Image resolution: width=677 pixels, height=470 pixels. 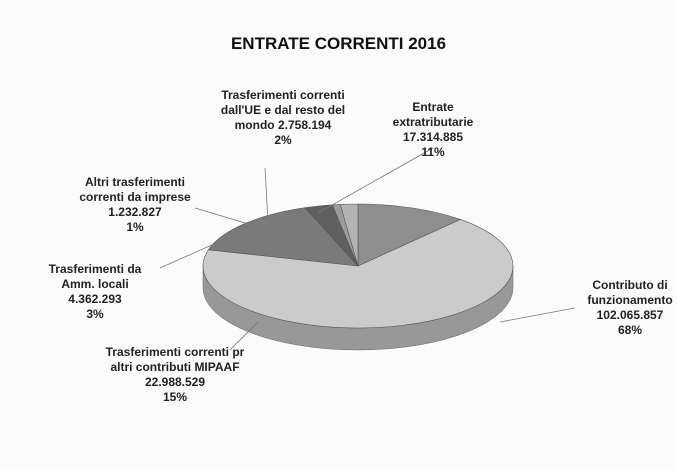 I want to click on data-label: Trasferimenti da Amm. locali 4.362.293 3%, so click(x=95, y=292).